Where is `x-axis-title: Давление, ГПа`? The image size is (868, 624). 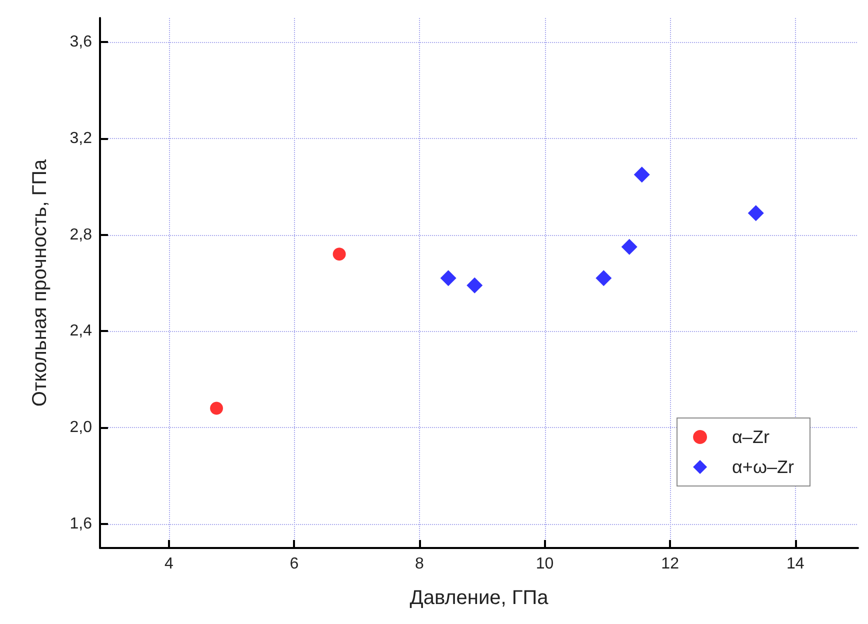
x-axis-title: Давление, ГПа is located at coordinates (480, 598).